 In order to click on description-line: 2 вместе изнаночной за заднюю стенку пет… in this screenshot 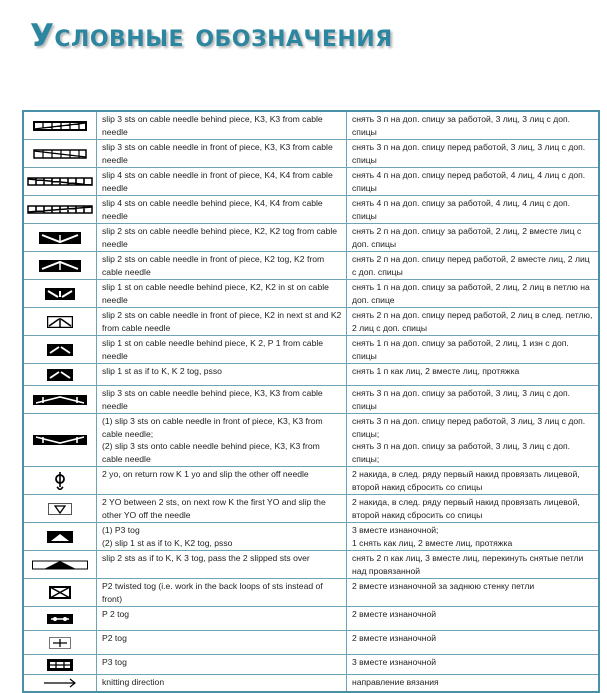, I will do `click(443, 586)`.